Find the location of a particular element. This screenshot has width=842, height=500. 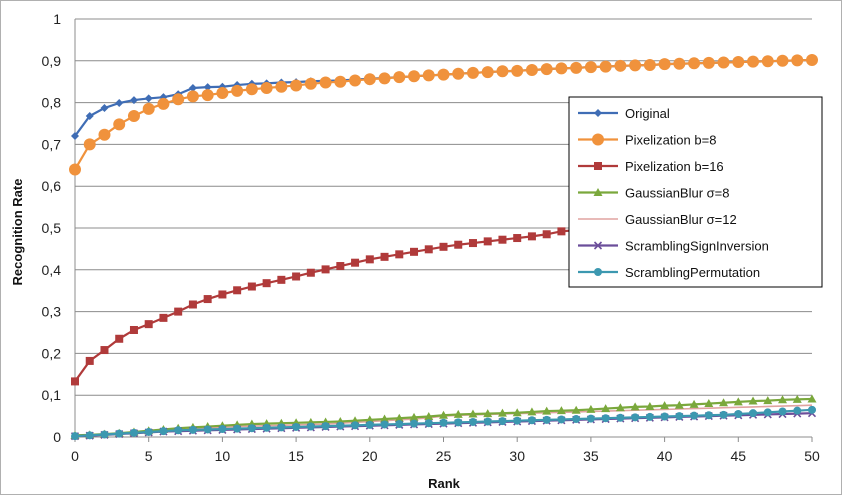

x-tick-label: 50 is located at coordinates (812, 456).